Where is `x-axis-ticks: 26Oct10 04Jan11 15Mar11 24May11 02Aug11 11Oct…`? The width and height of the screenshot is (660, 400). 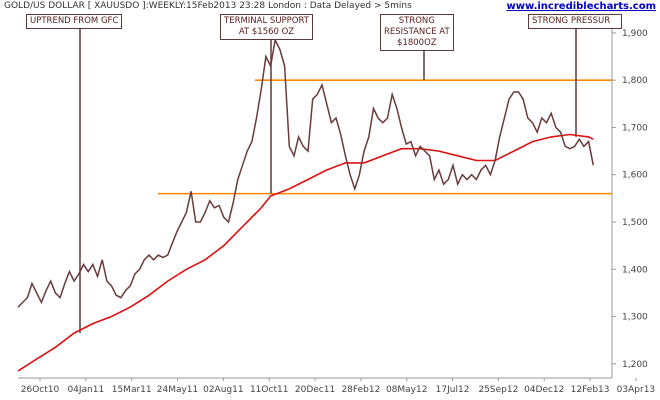 x-axis-ticks: 26Oct10 04Jan11 15Mar11 24May11 02Aug11 11Oct… is located at coordinates (338, 386).